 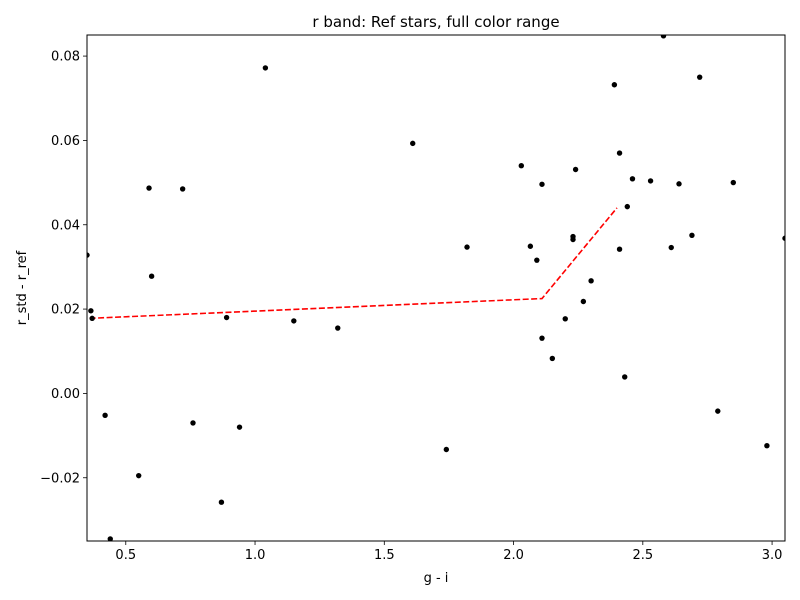 I want to click on y-tick-label: −0.02, so click(x=60, y=478).